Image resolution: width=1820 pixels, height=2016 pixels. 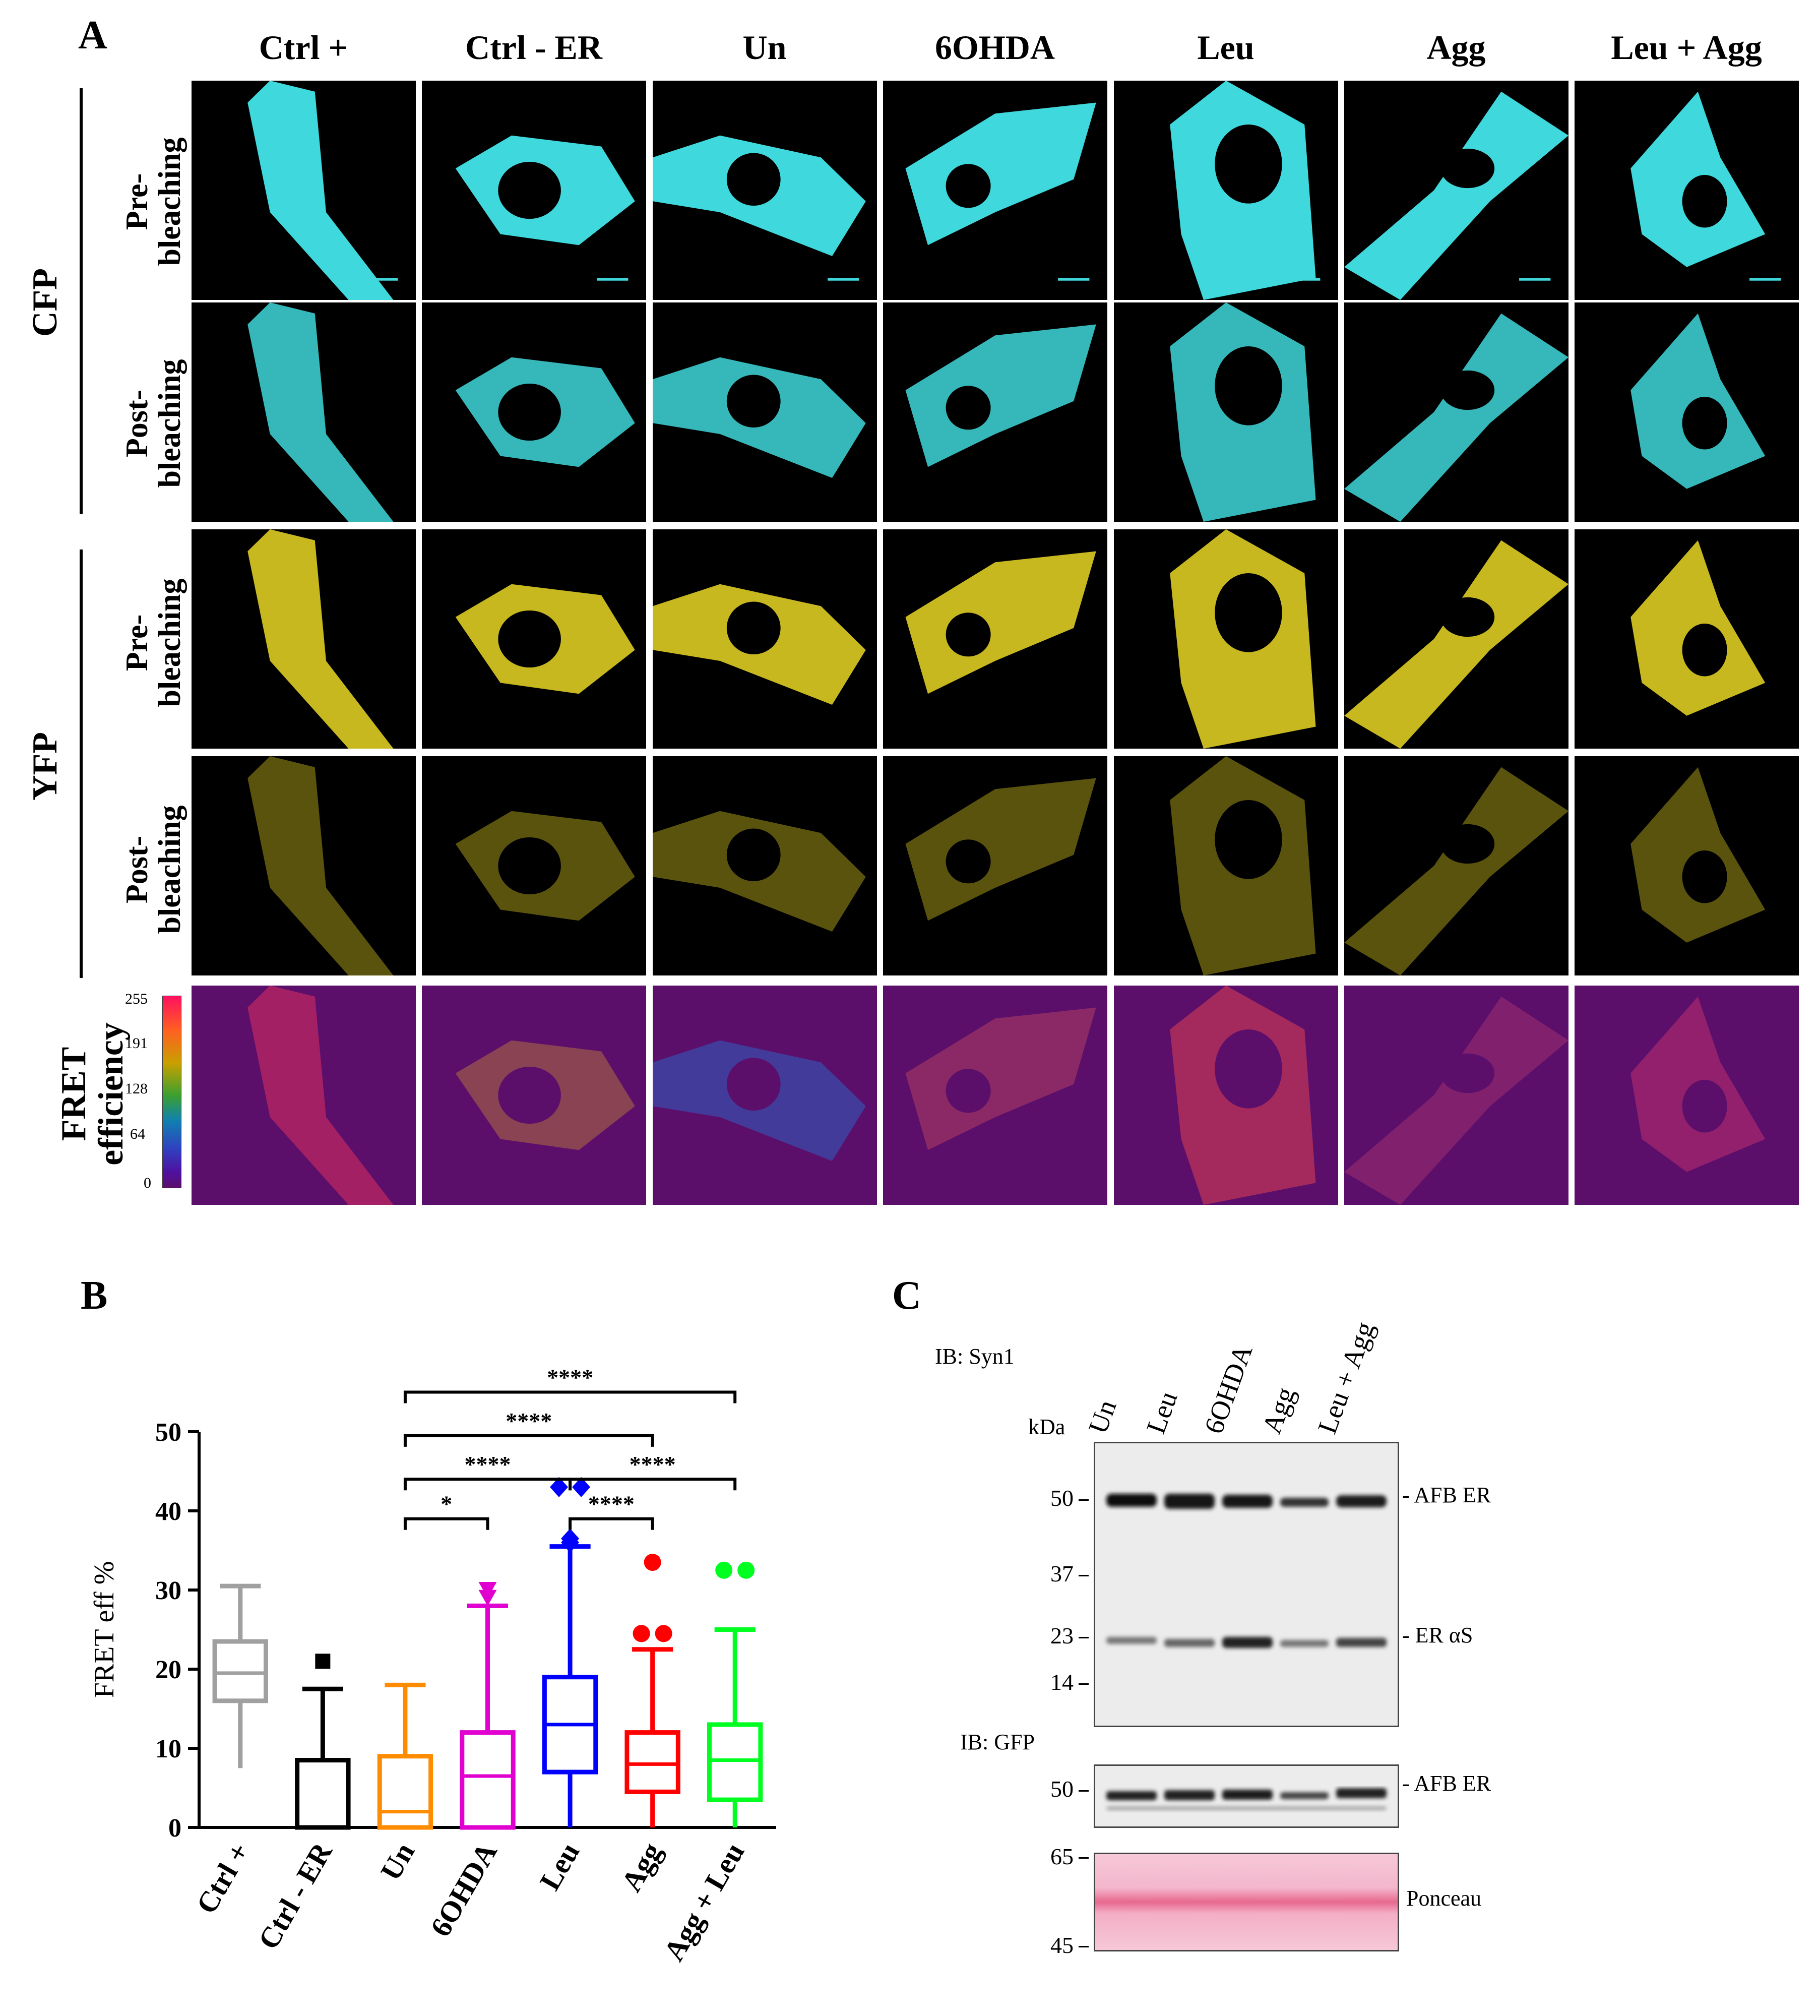 What do you see at coordinates (46, 302) in the screenshot?
I see `cfp-group-label: CFP` at bounding box center [46, 302].